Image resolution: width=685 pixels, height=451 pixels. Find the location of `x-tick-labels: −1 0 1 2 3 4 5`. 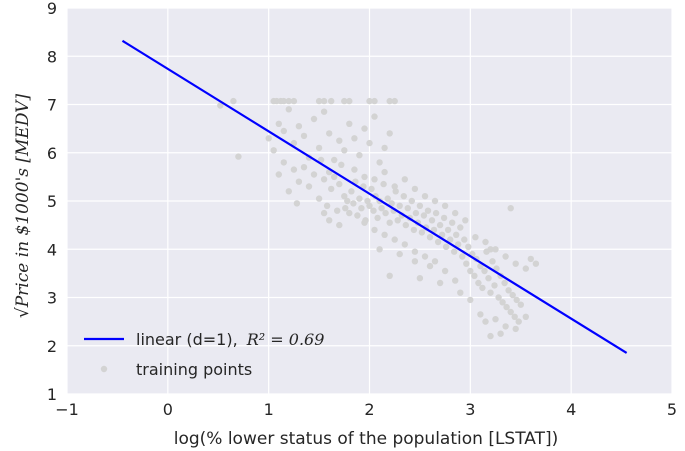

x-tick-labels: −1 0 1 2 3 4 5 is located at coordinates (366, 409).